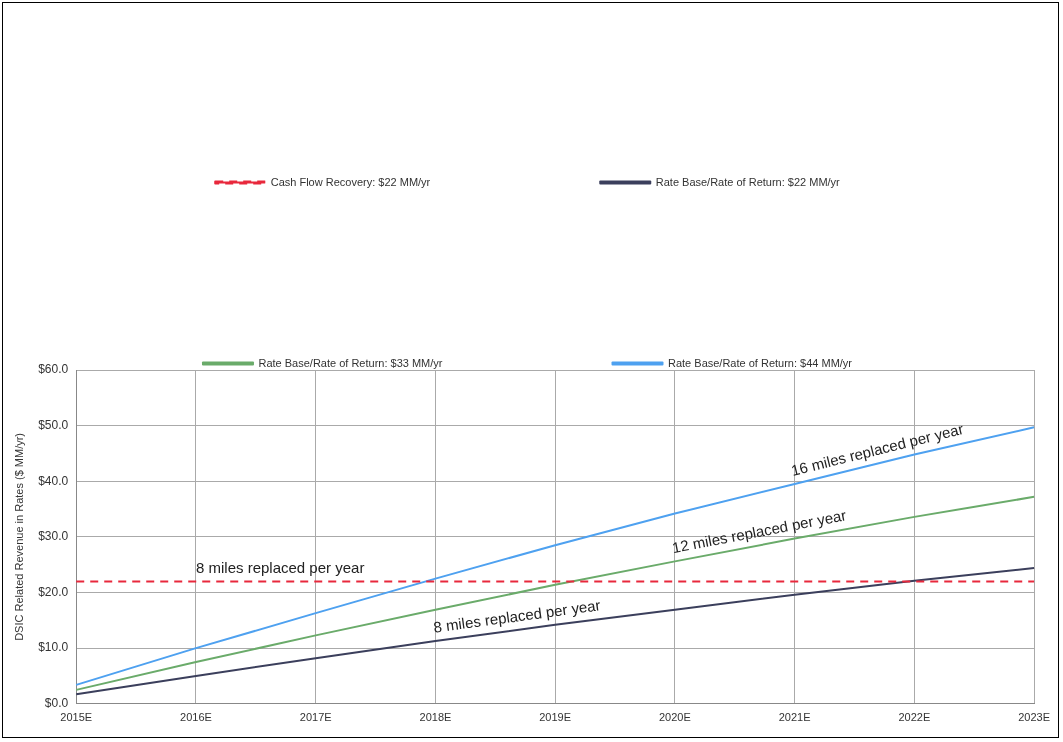 Image resolution: width=1063 pixels, height=742 pixels. I want to click on y-tick-label: $30.0, so click(53, 536).